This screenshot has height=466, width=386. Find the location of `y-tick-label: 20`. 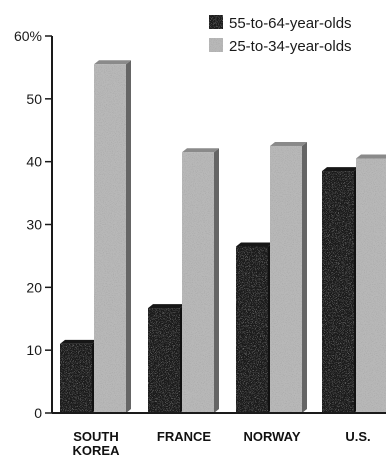

y-tick-label: 20 is located at coordinates (34, 287).